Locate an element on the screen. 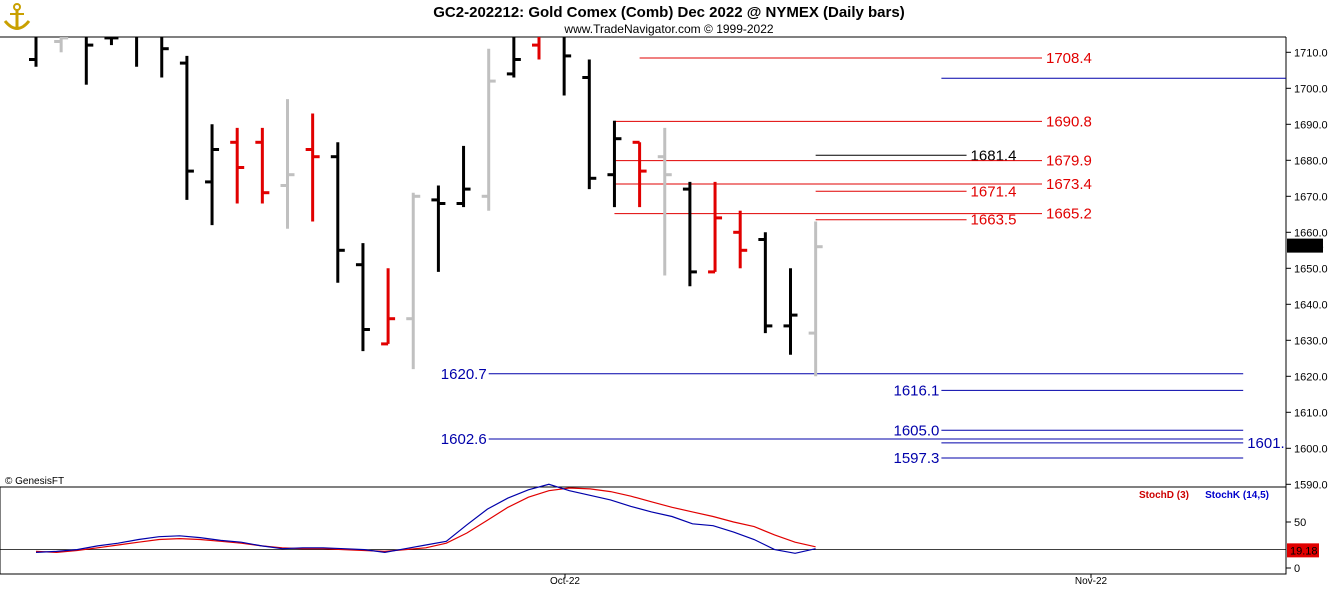 Image resolution: width=1336 pixels, height=591 pixels. level-label-9: 1620.7 is located at coordinates (464, 374).